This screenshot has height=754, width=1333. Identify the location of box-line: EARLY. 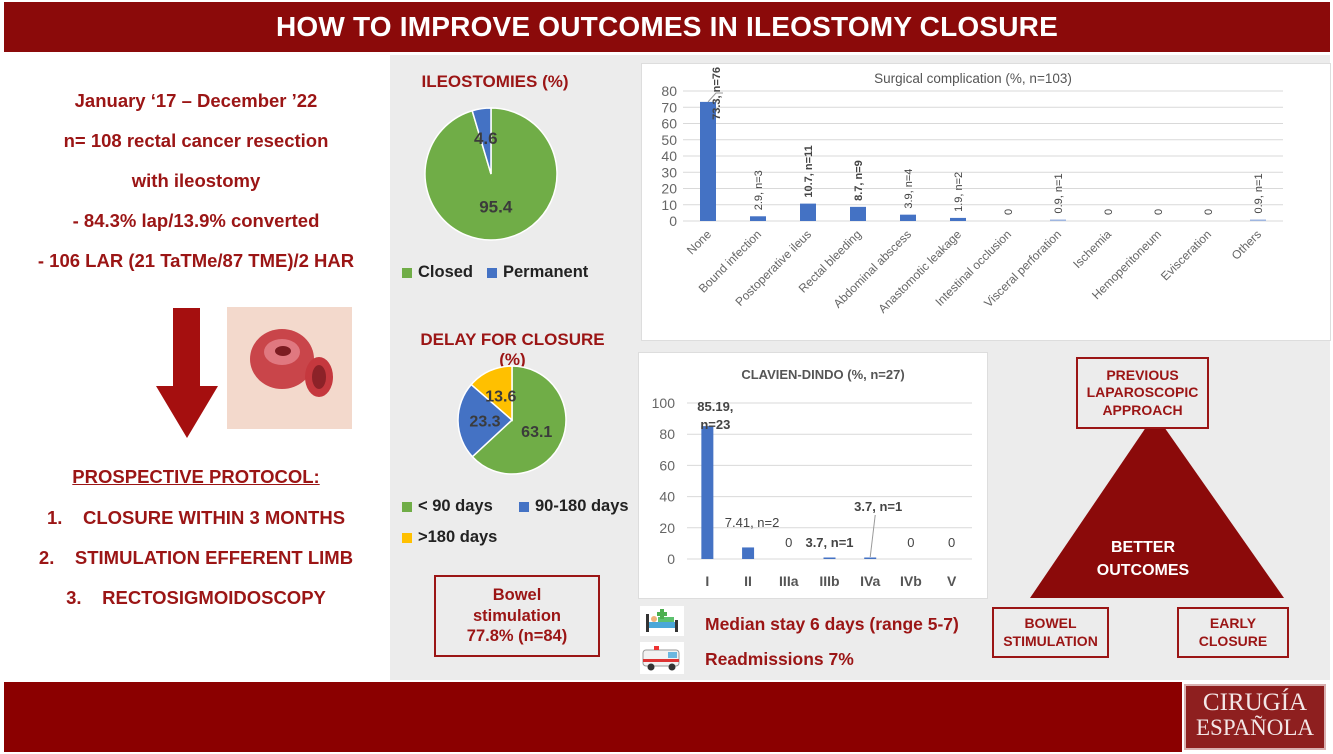
(1233, 623).